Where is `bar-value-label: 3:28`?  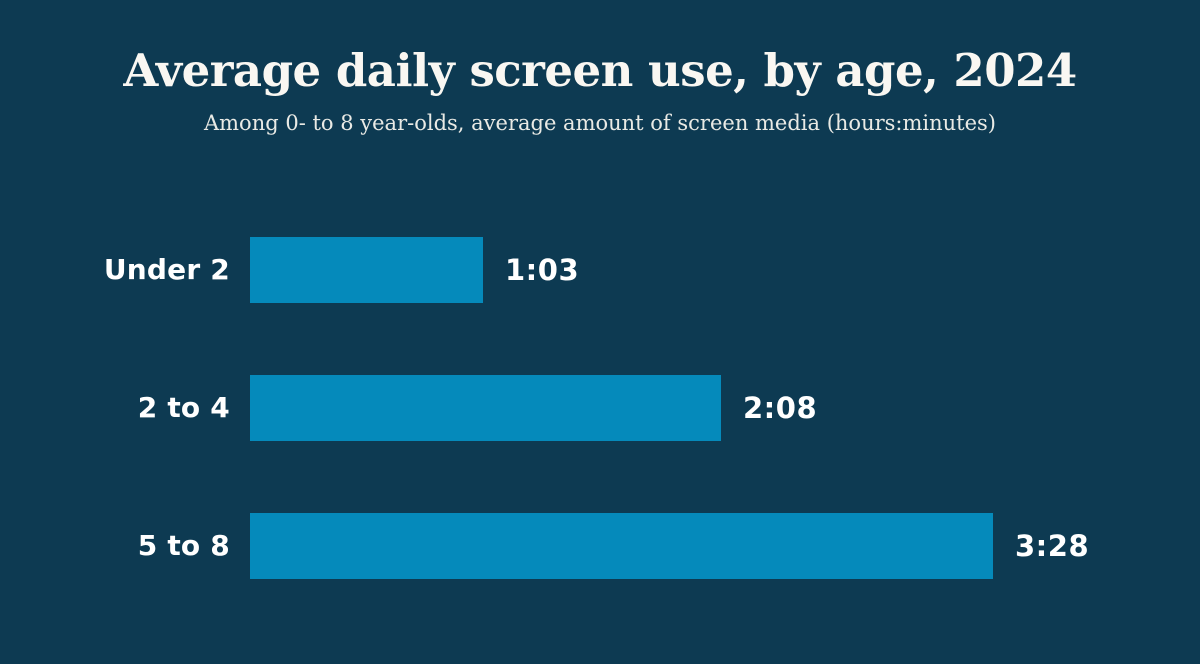 bar-value-label: 3:28 is located at coordinates (1052, 546).